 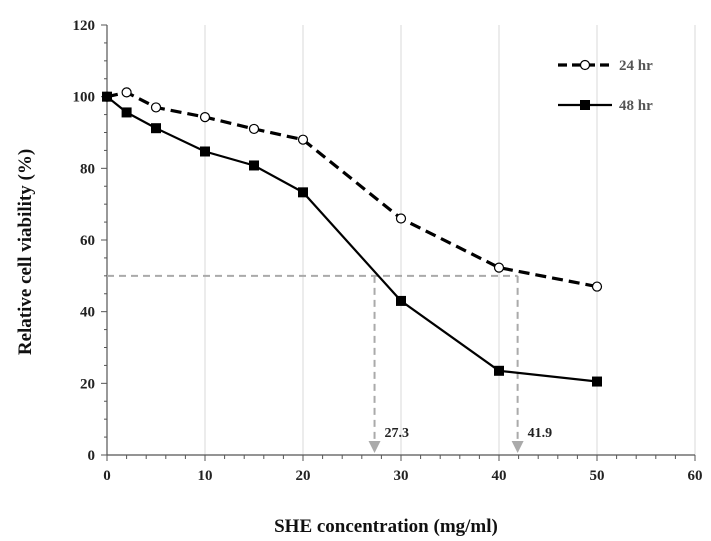 What do you see at coordinates (303, 476) in the screenshot?
I see `x-tick-label: 20` at bounding box center [303, 476].